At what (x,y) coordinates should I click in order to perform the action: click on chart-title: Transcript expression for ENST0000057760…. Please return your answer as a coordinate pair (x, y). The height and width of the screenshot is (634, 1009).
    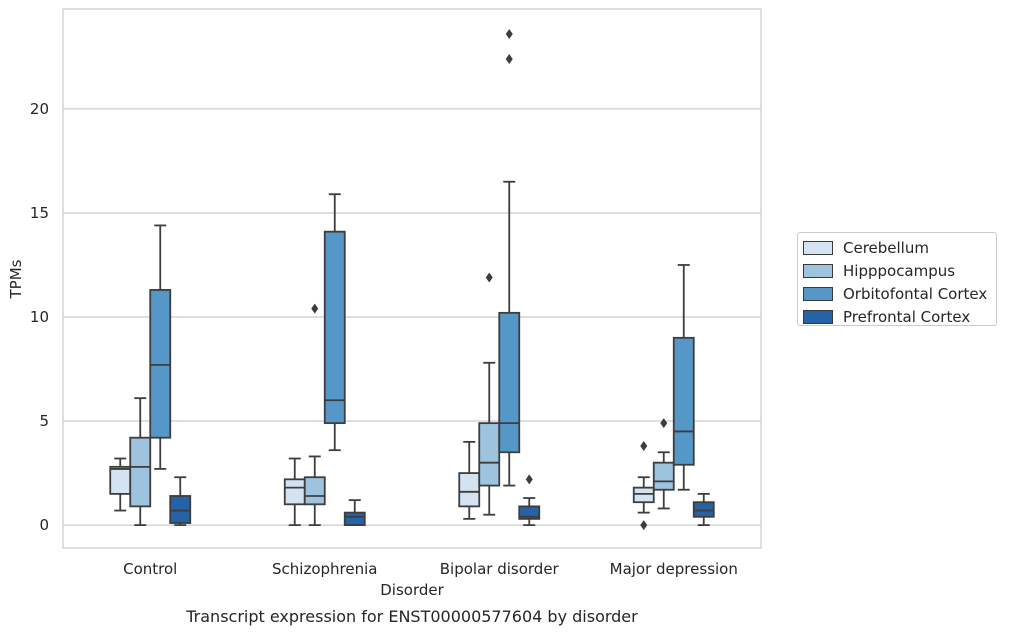
    Looking at the image, I should click on (411, 616).